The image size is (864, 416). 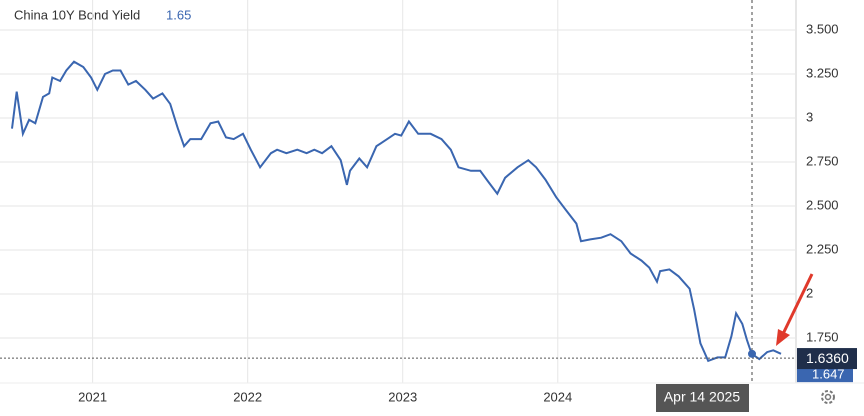 I want to click on y-tick-label: 2, so click(x=809, y=292).